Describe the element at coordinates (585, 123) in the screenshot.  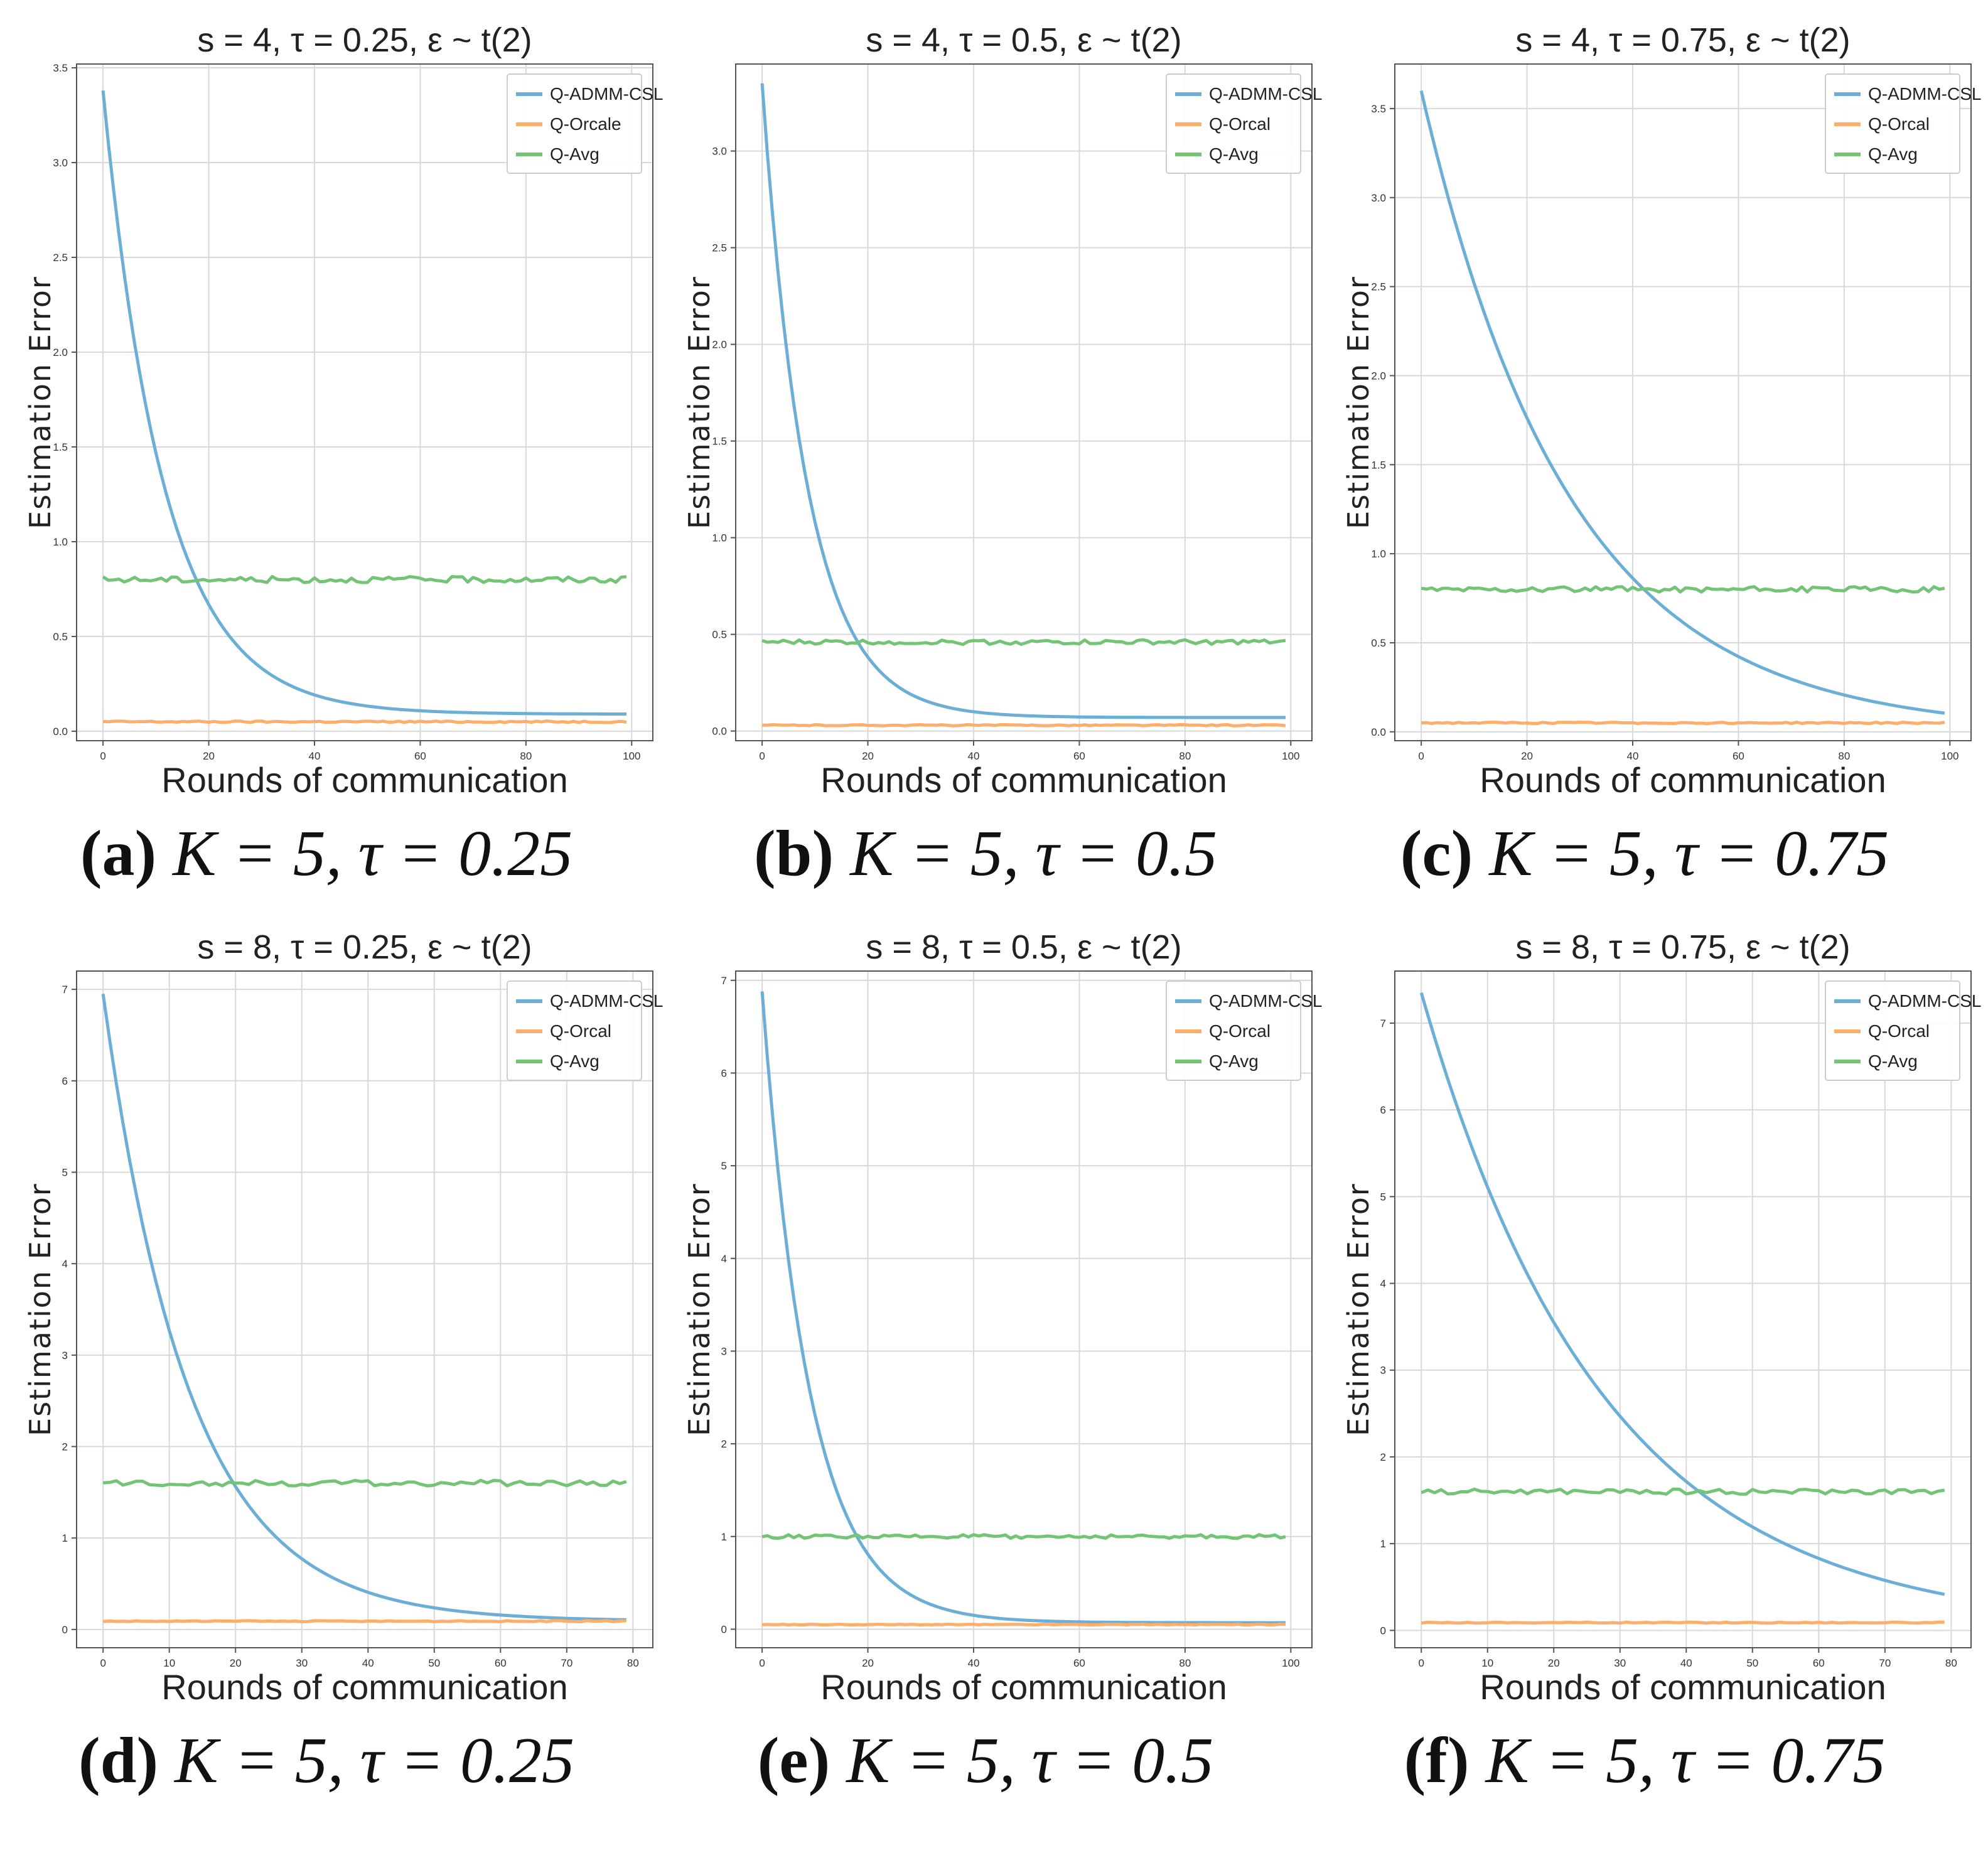
I see `legend: Q-ADMM-CSL Q-Orcale Q-Avg` at that location.